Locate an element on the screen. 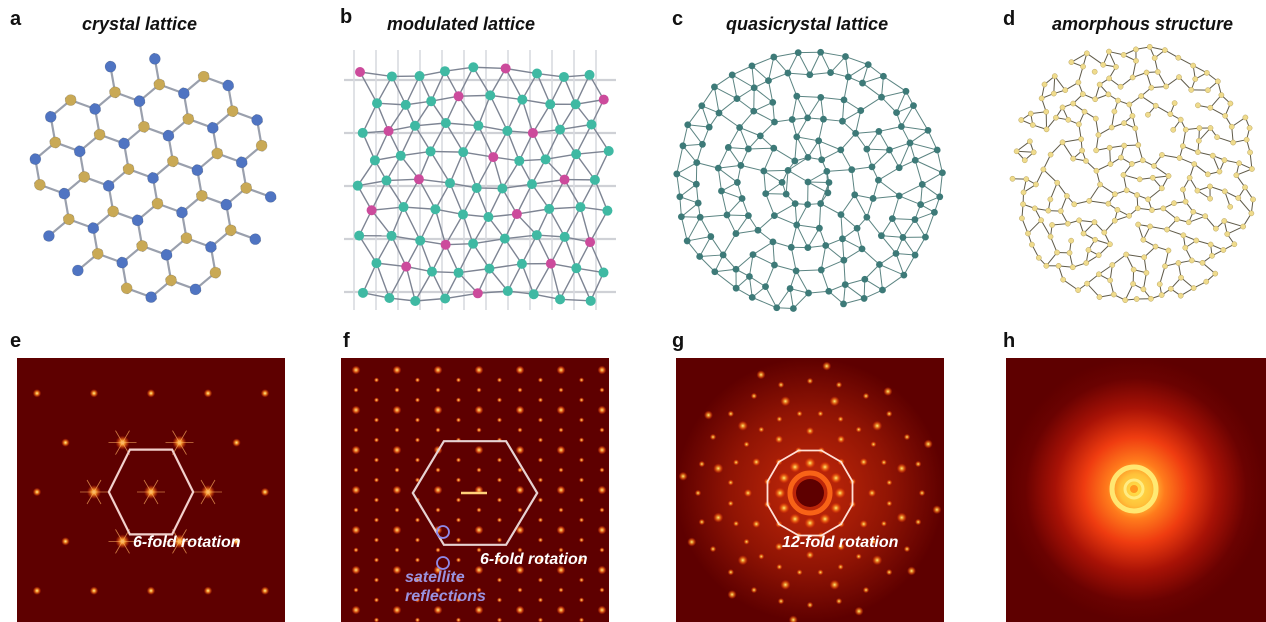  quasicrystal-diffraction-pattern is located at coordinates (810, 490).